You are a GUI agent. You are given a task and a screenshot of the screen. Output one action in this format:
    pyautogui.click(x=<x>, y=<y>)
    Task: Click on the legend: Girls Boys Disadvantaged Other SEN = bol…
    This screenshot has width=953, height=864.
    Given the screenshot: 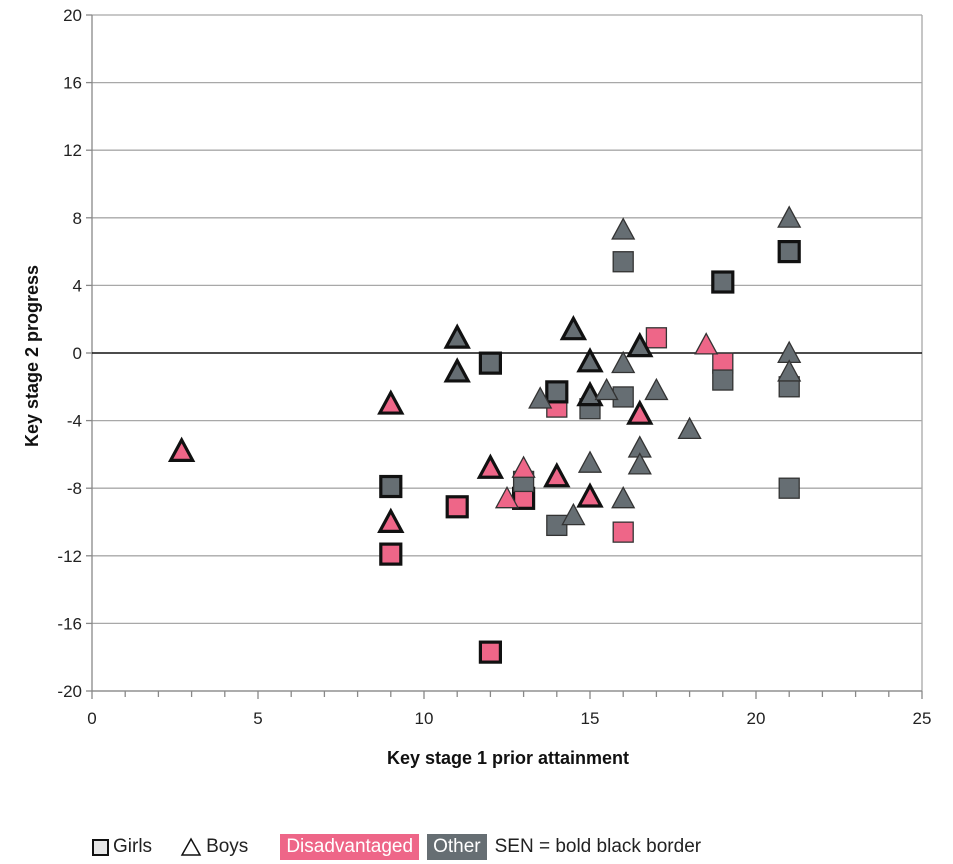 What is the action you would take?
    pyautogui.click(x=396, y=847)
    